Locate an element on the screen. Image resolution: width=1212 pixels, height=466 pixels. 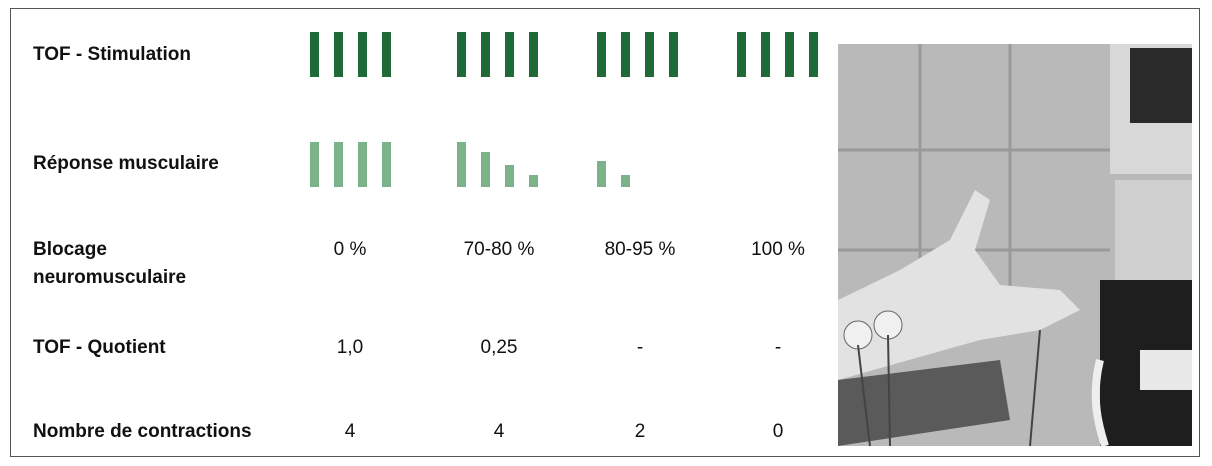
row-cell: 0,25 is located at coordinates (499, 347).